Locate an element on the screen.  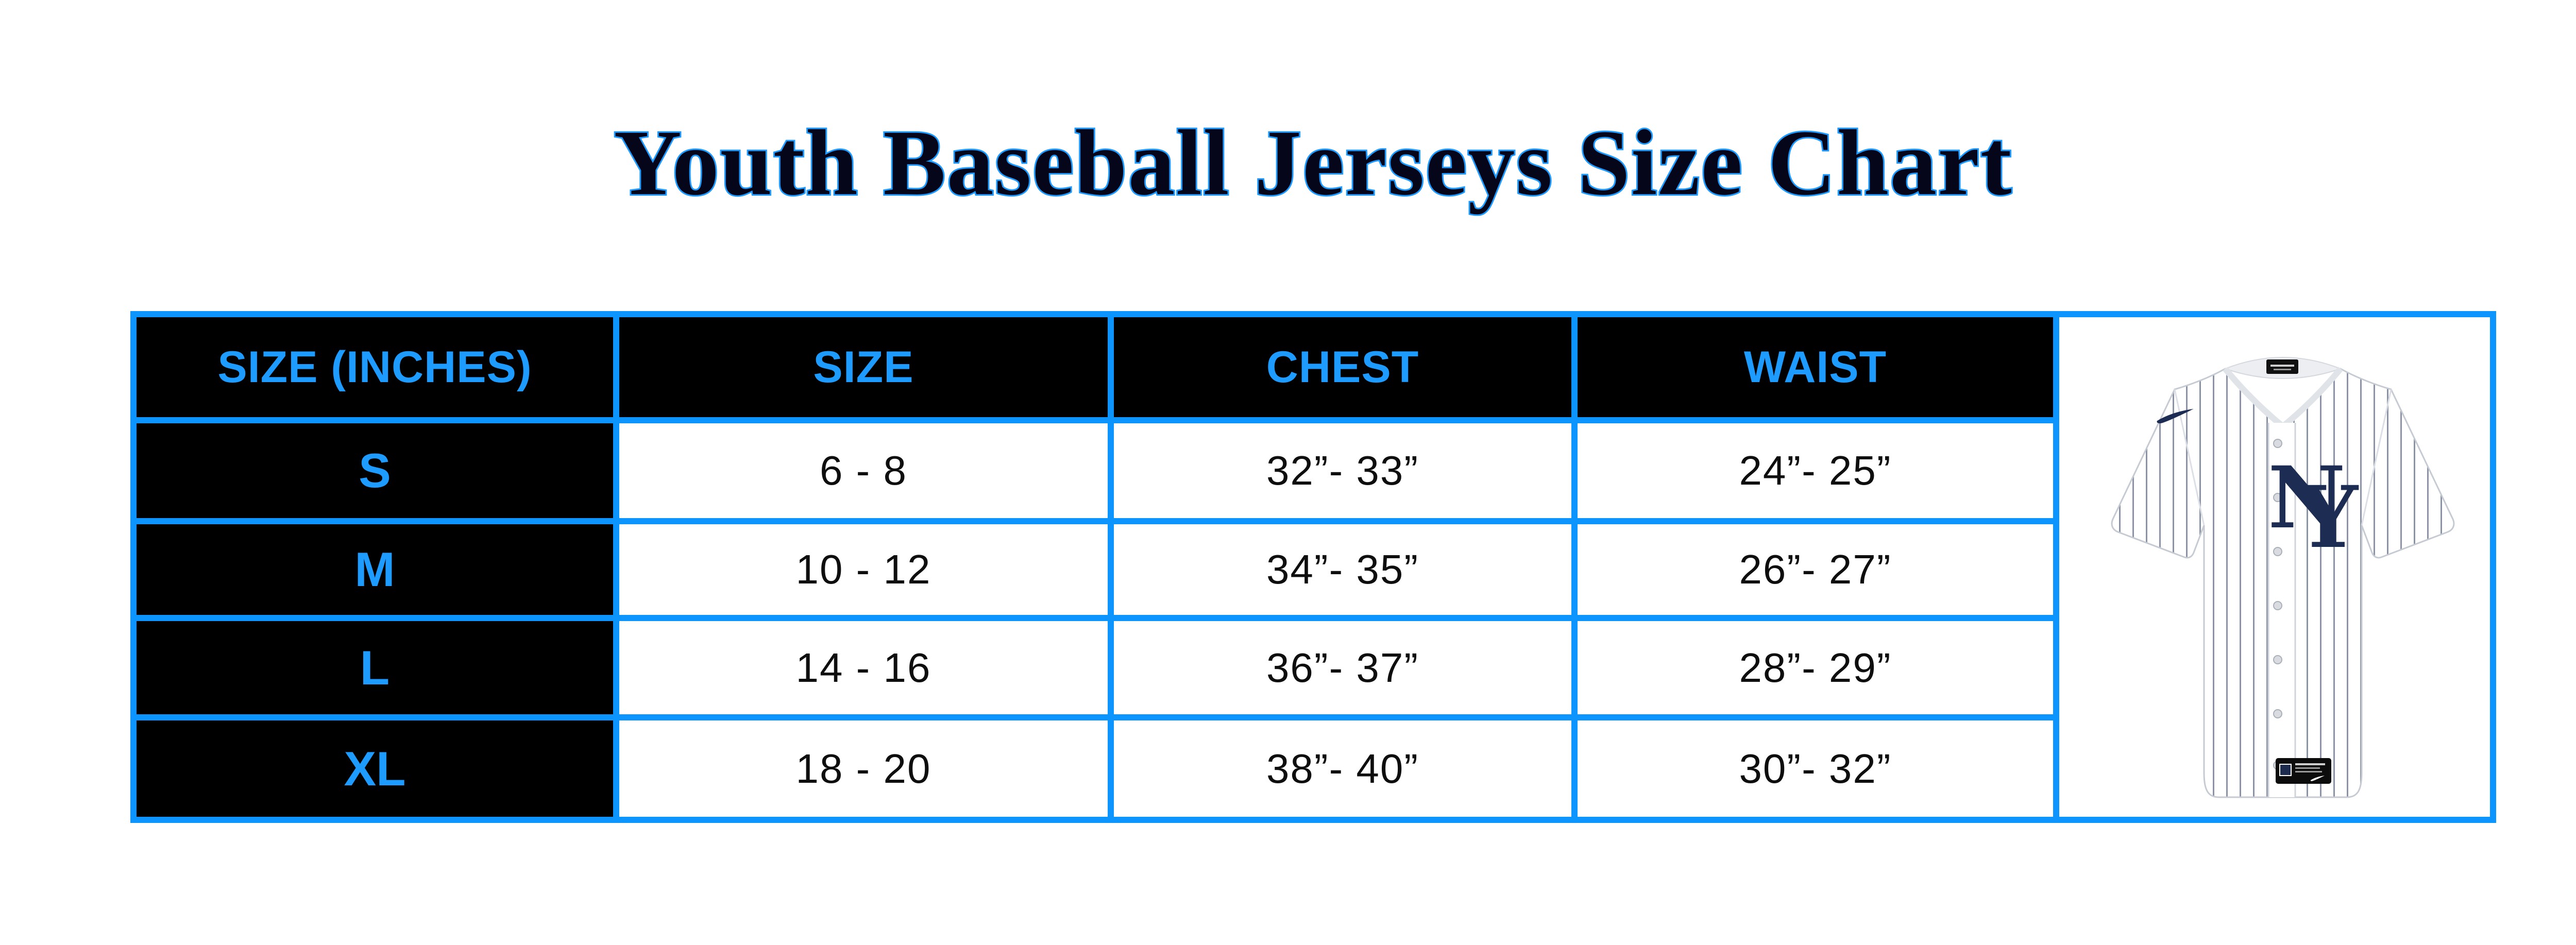
waist-value: 30”- 32” is located at coordinates (1815, 769).